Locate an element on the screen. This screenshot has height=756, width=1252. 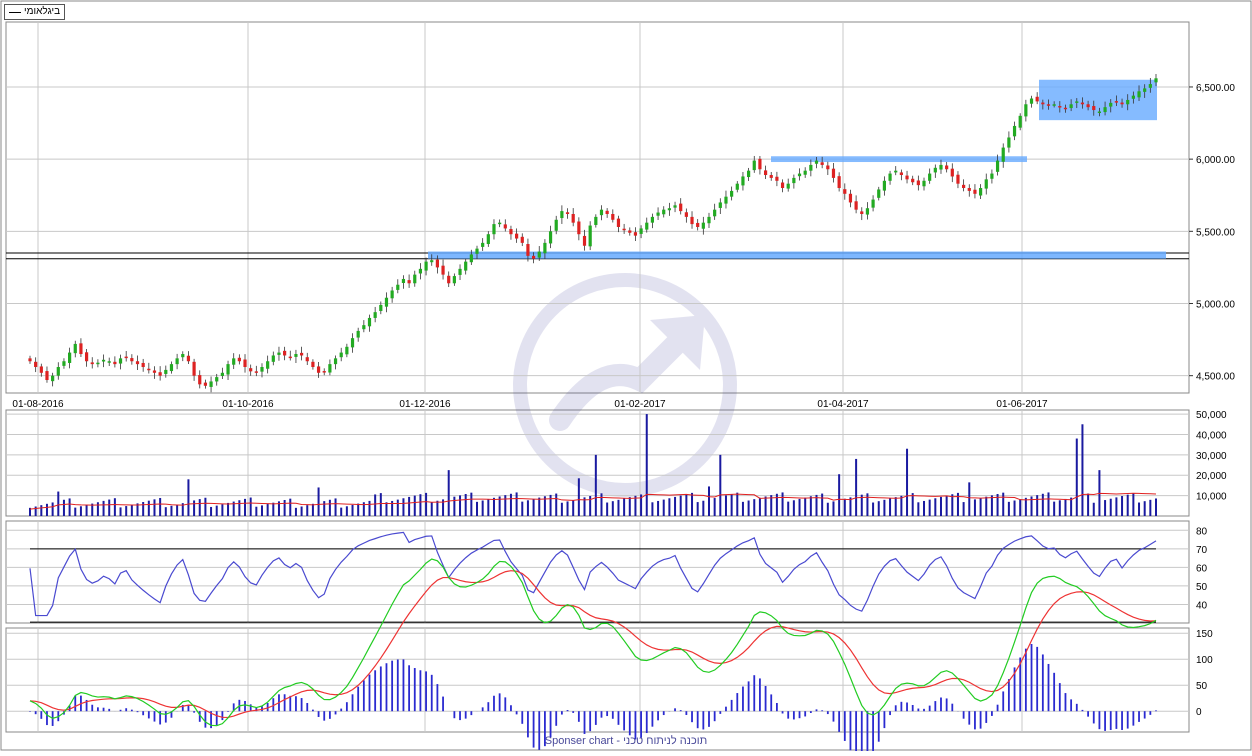
legend-line-icon is located at coordinates (15, 12).